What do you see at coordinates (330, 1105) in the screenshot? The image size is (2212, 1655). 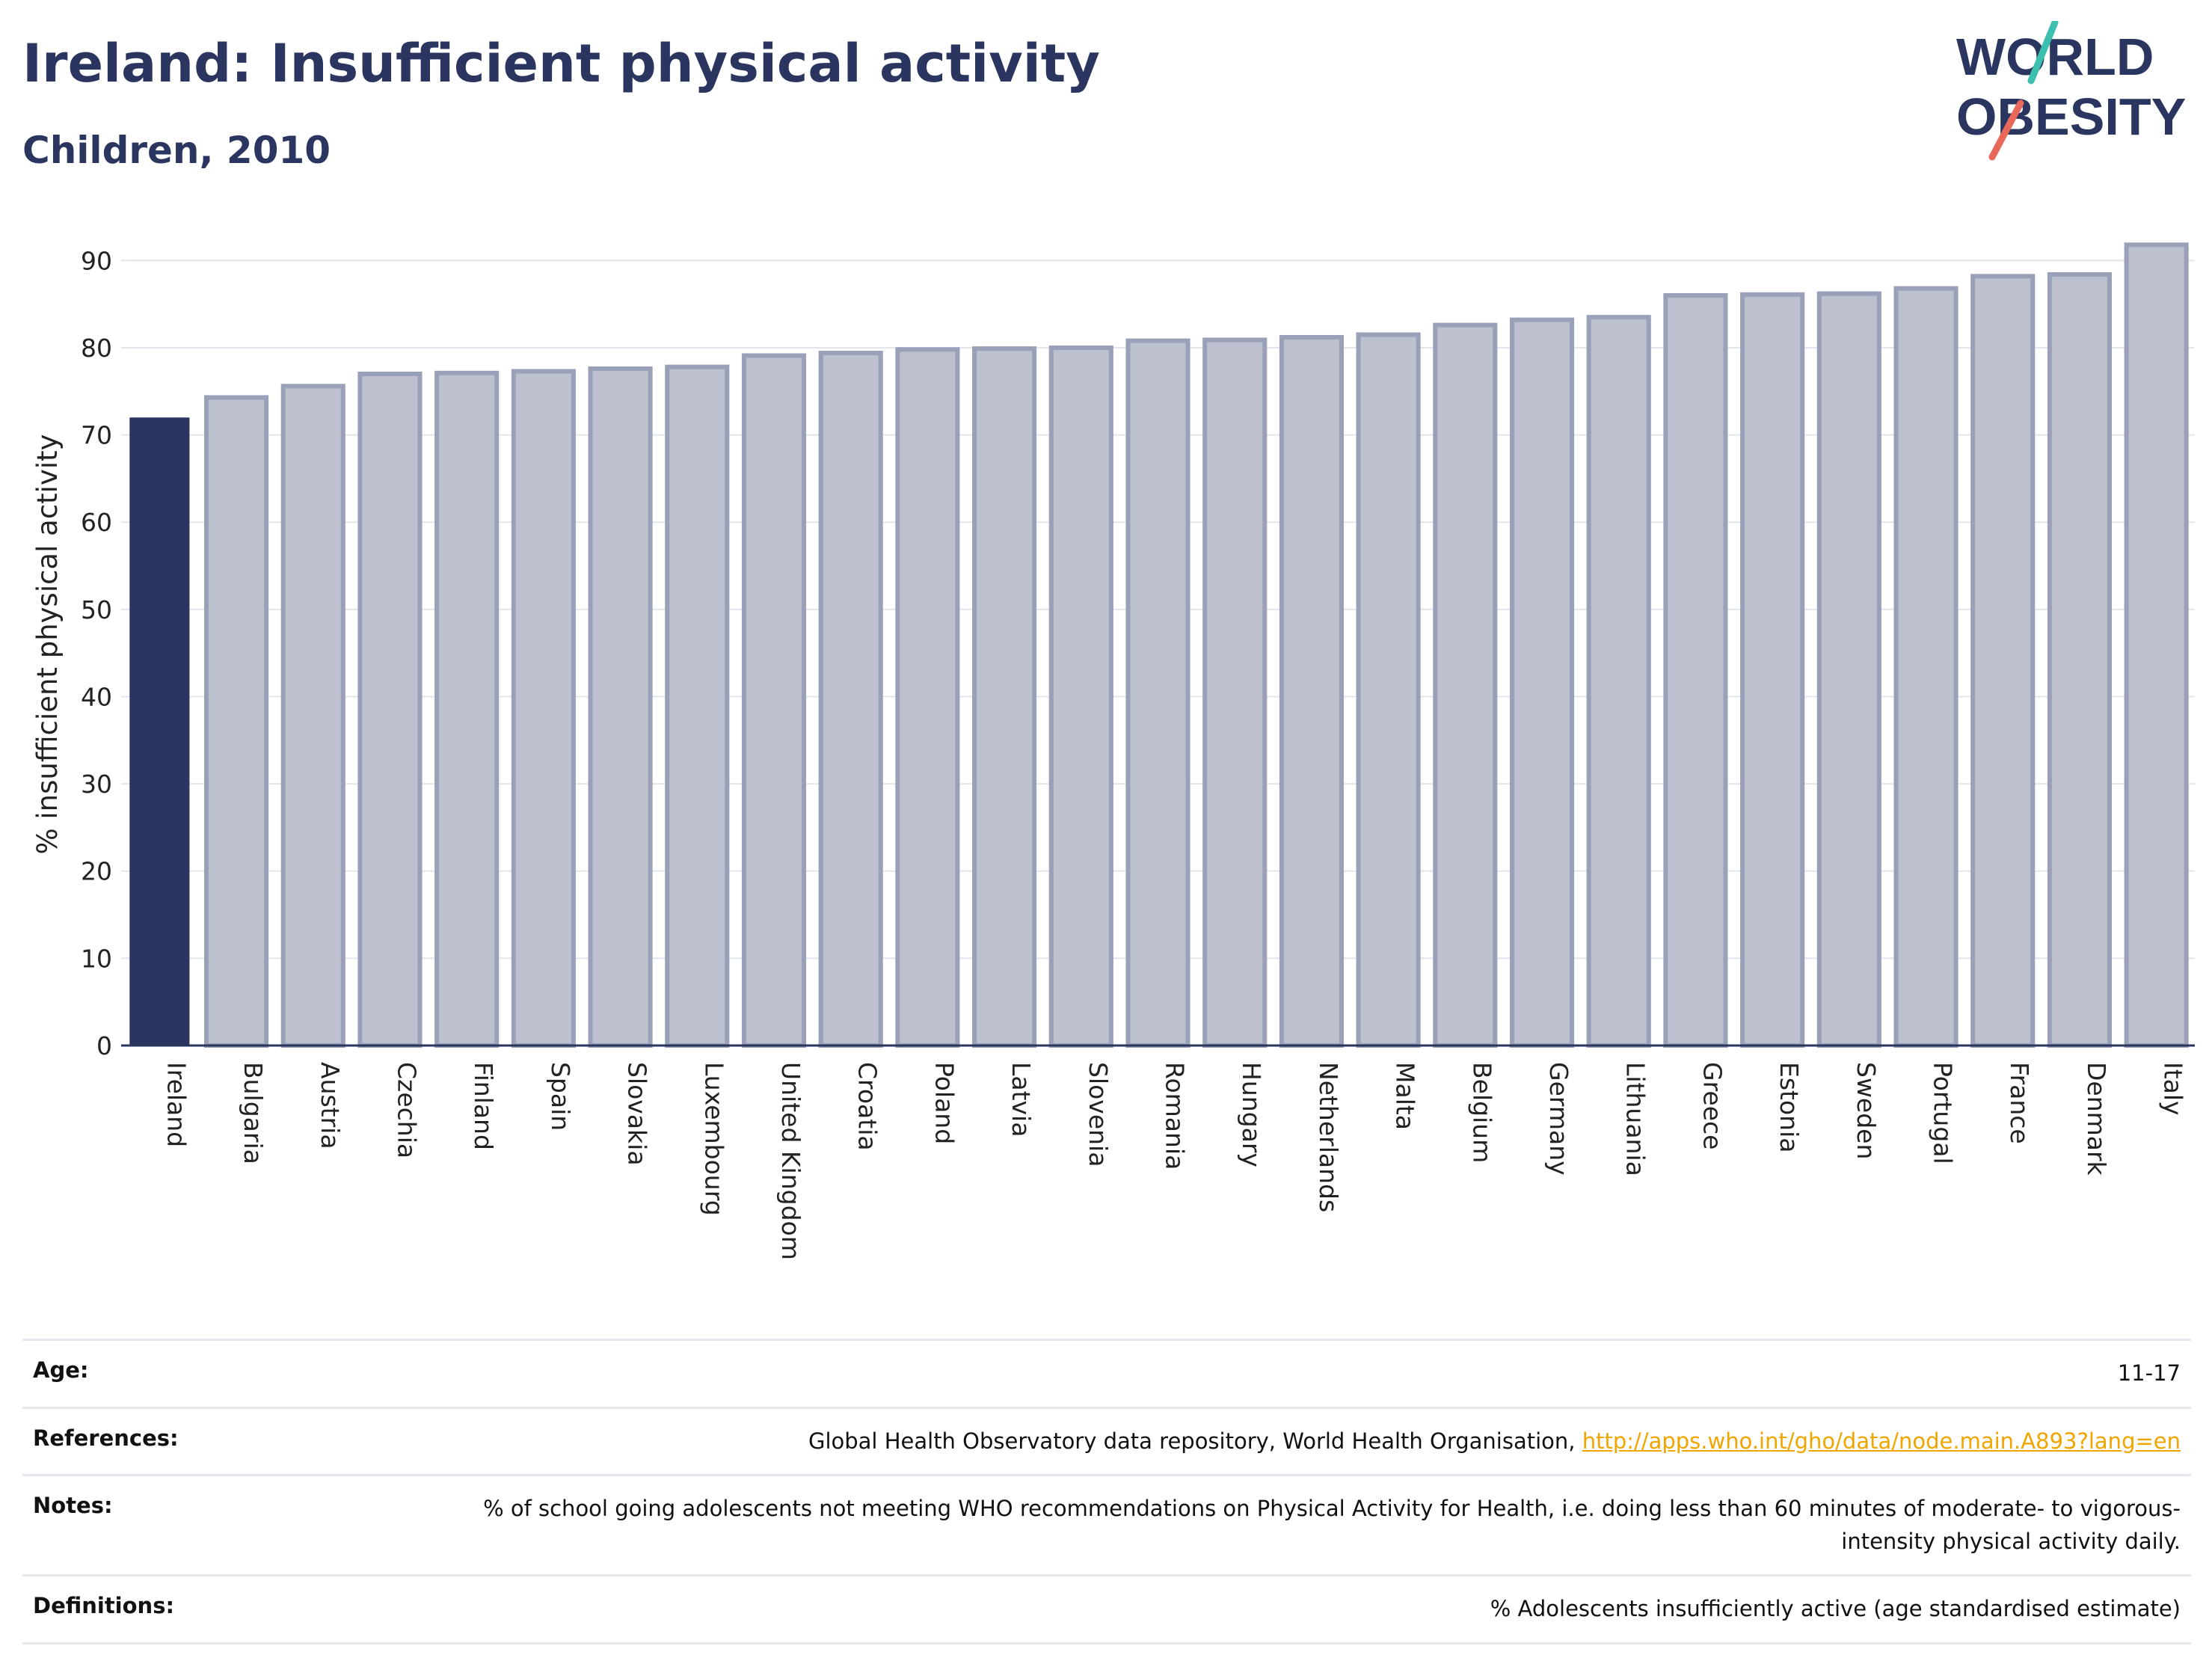 I see `x-tick-label: Austria` at bounding box center [330, 1105].